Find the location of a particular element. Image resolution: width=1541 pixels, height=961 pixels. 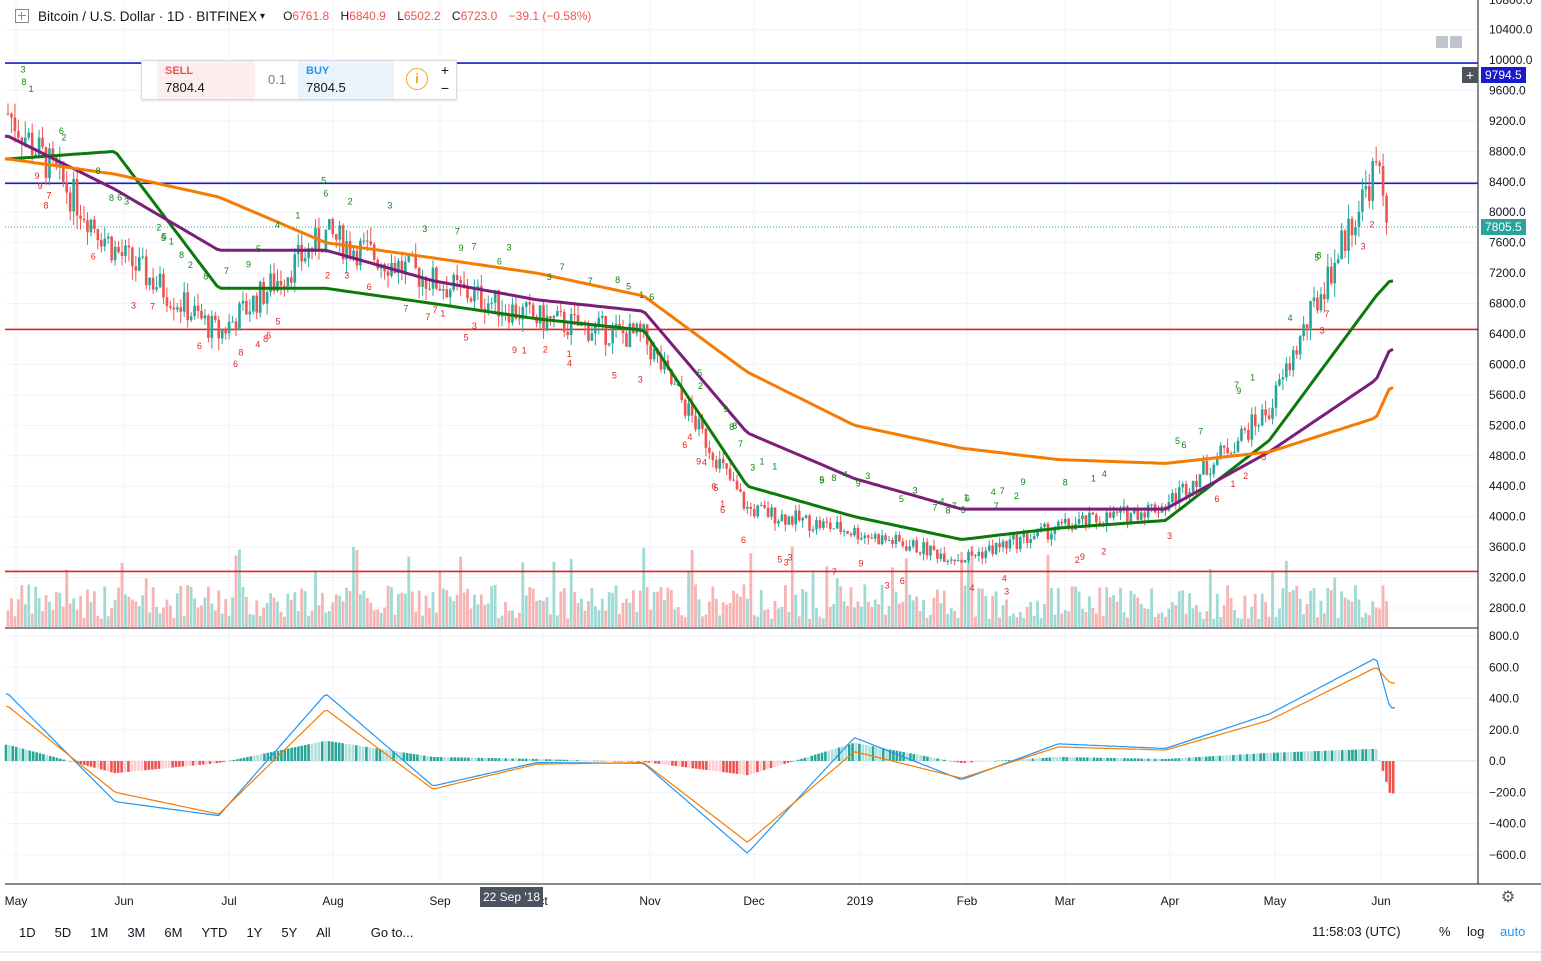

chevron-down-icon: ▾ is located at coordinates (263, 16).